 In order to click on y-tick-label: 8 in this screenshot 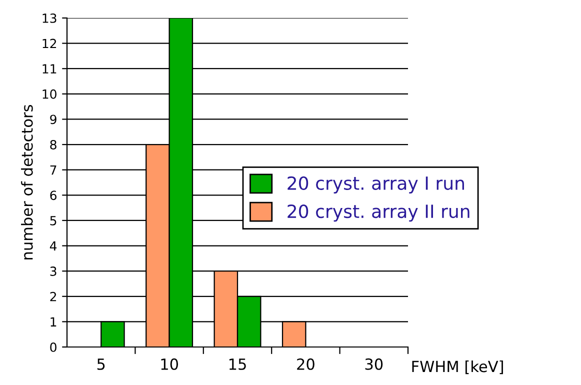, I will do `click(53, 145)`.